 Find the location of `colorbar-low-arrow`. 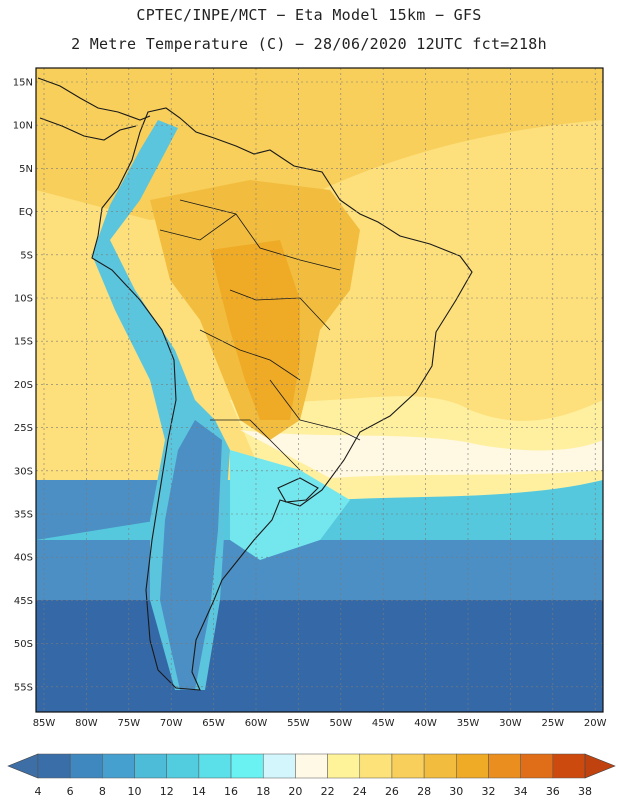

colorbar-low-arrow is located at coordinates (23, 766).